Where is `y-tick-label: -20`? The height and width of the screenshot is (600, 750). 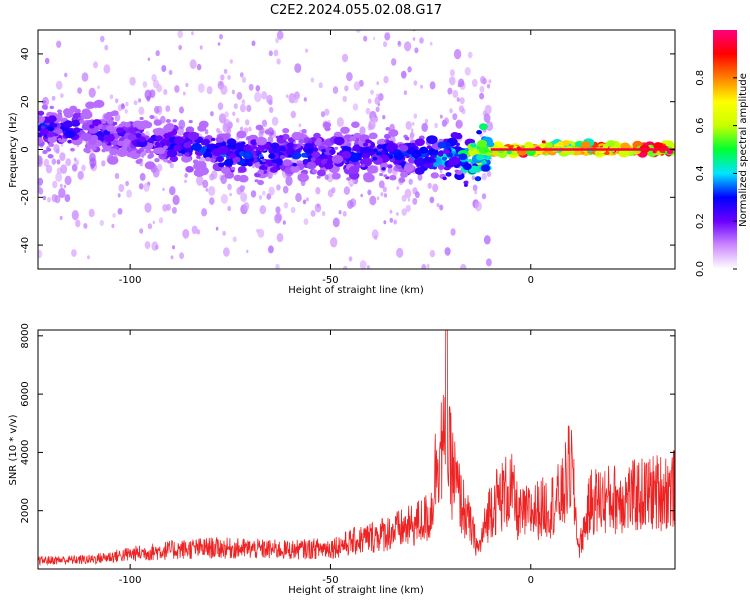 y-tick-label: -20 is located at coordinates (25, 197).